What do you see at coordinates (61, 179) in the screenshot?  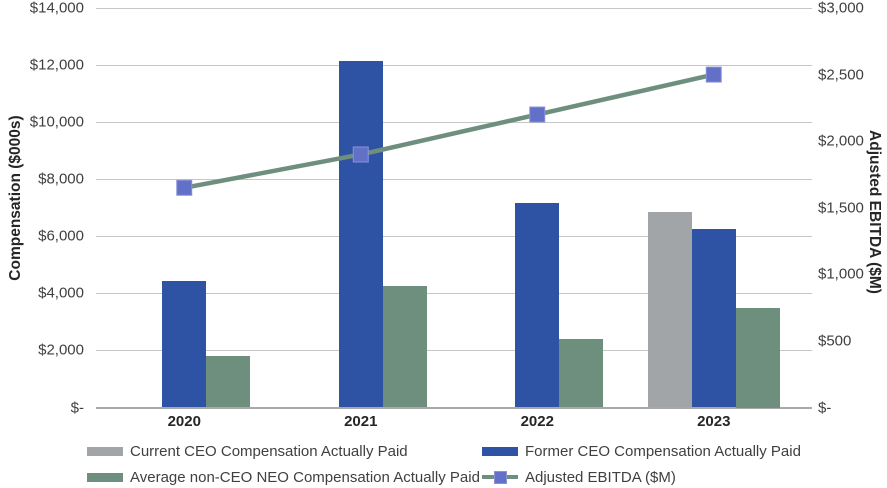 I see `left-axis-tick-label: $8,000` at bounding box center [61, 179].